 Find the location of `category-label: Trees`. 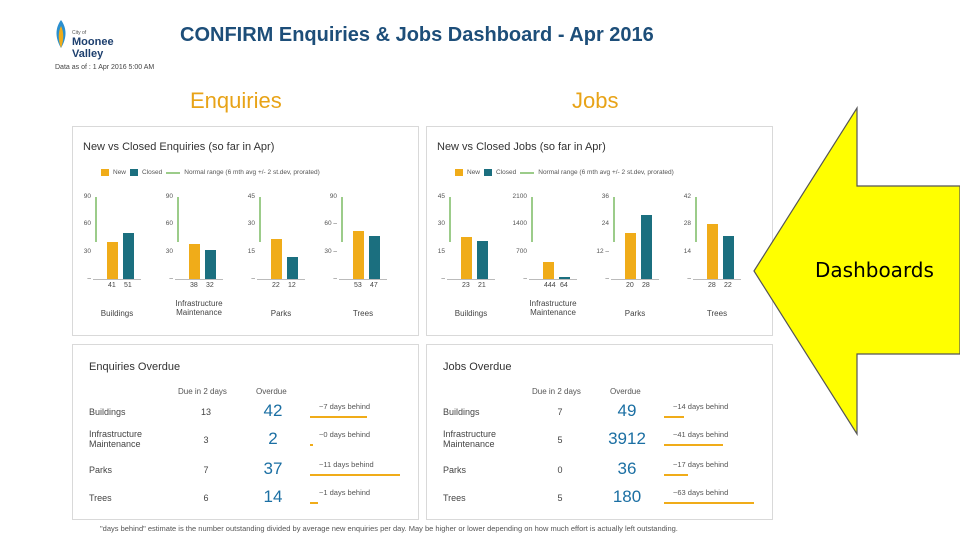

category-label: Trees is located at coordinates (363, 313).